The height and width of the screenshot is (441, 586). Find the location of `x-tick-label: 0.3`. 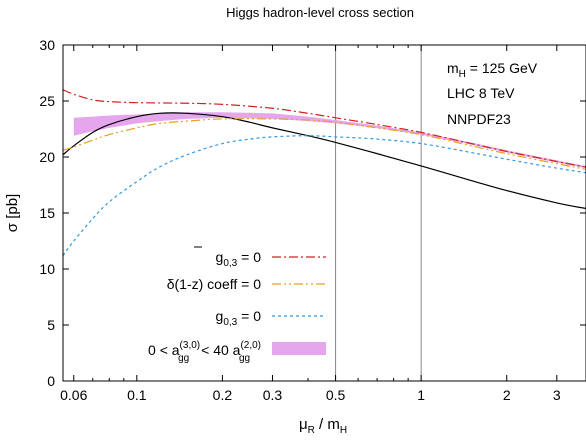

x-tick-label: 0.3 is located at coordinates (273, 395).